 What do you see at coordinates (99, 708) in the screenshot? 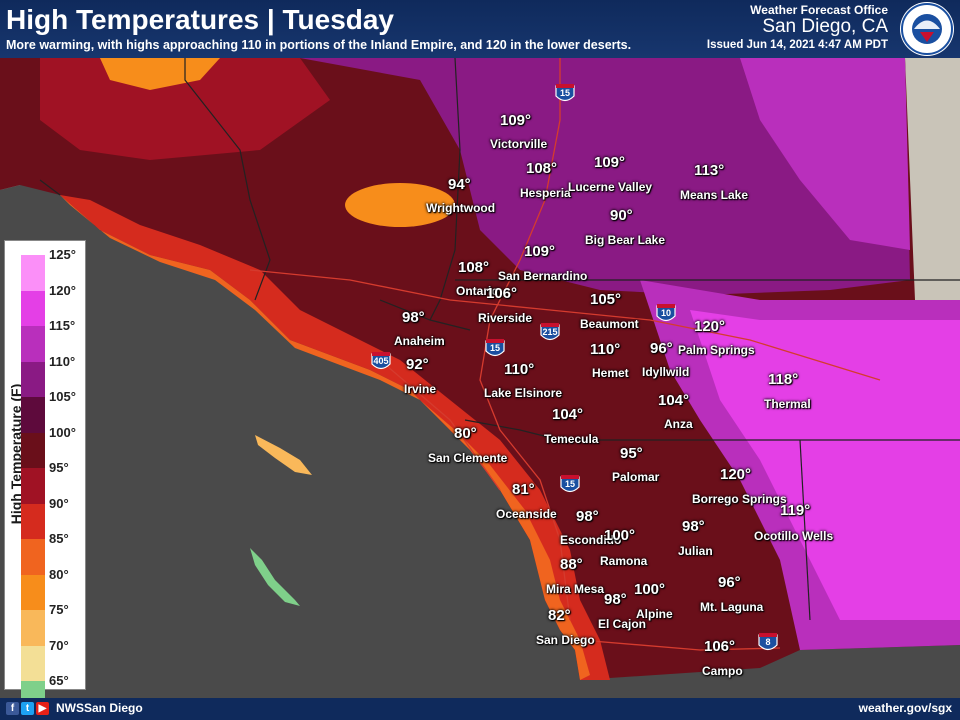
I see `social-handle: NWSSan Diego` at bounding box center [99, 708].